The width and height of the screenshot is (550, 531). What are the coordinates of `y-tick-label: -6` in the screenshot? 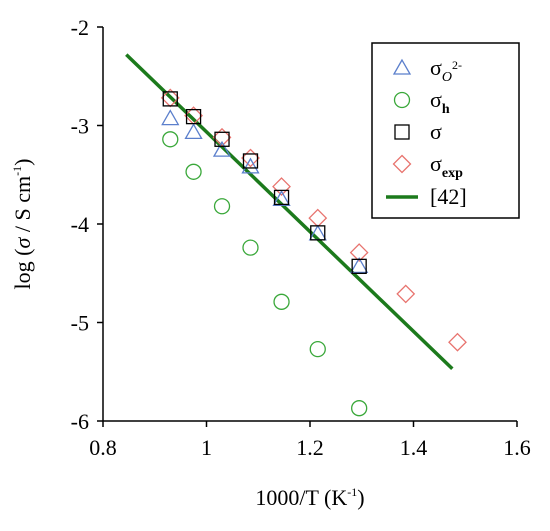 It's located at (80, 421).